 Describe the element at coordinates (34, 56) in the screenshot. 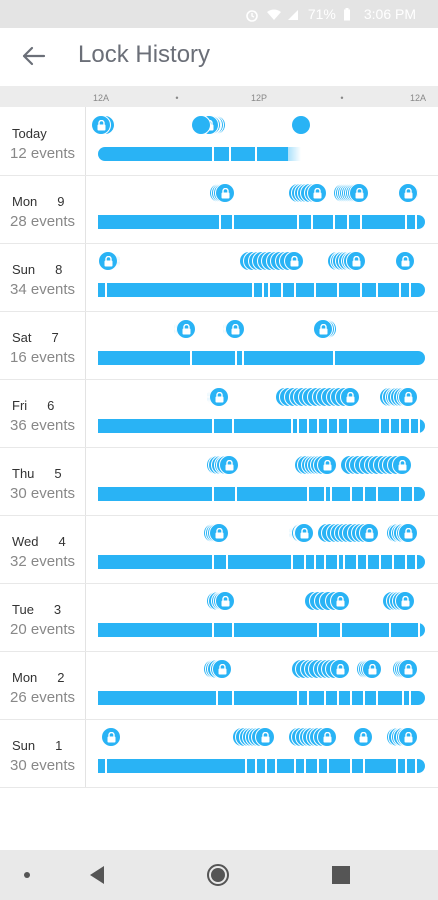

I see `back-arrow-icon` at that location.